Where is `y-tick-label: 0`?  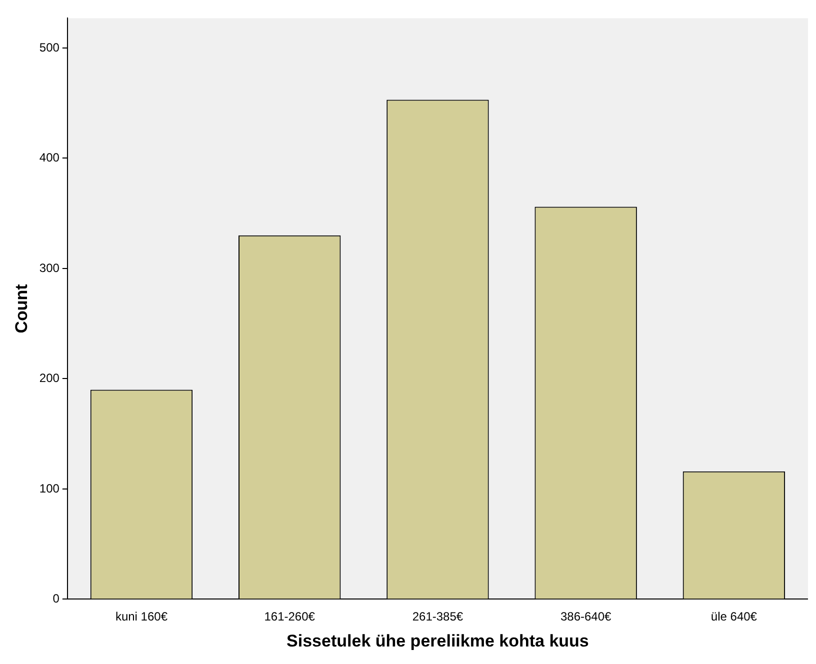 y-tick-label: 0 is located at coordinates (56, 599).